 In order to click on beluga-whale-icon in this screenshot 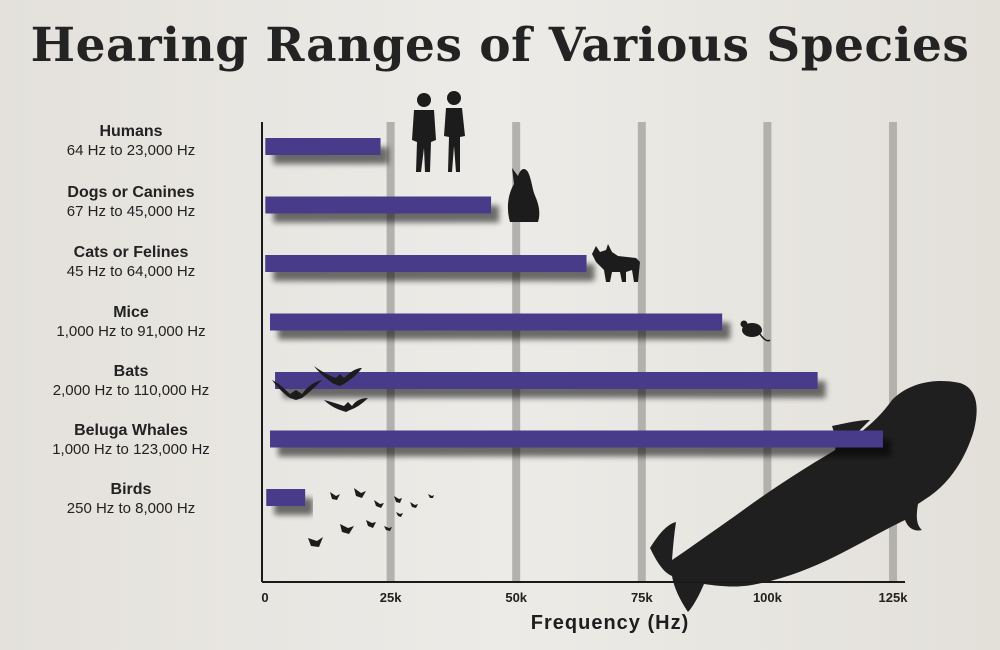, I will do `click(813, 496)`.